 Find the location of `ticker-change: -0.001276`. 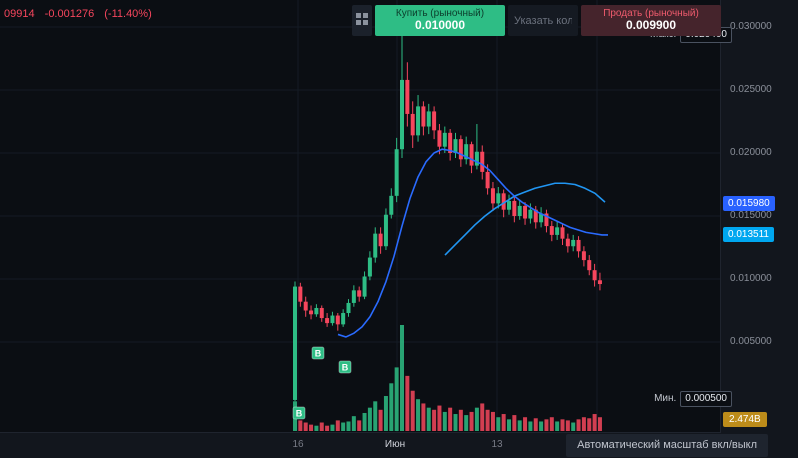

ticker-change: -0.001276 is located at coordinates (69, 14).